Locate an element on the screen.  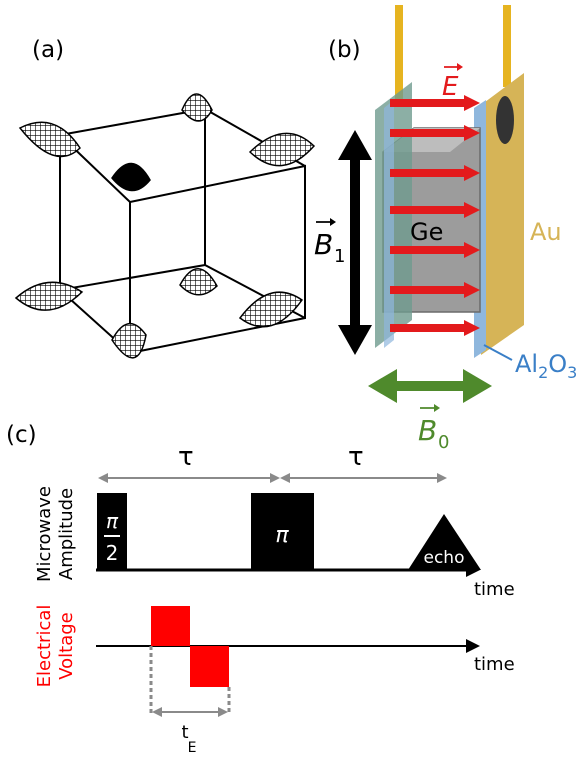
gold-electrode is located at coordinates (502, 214).